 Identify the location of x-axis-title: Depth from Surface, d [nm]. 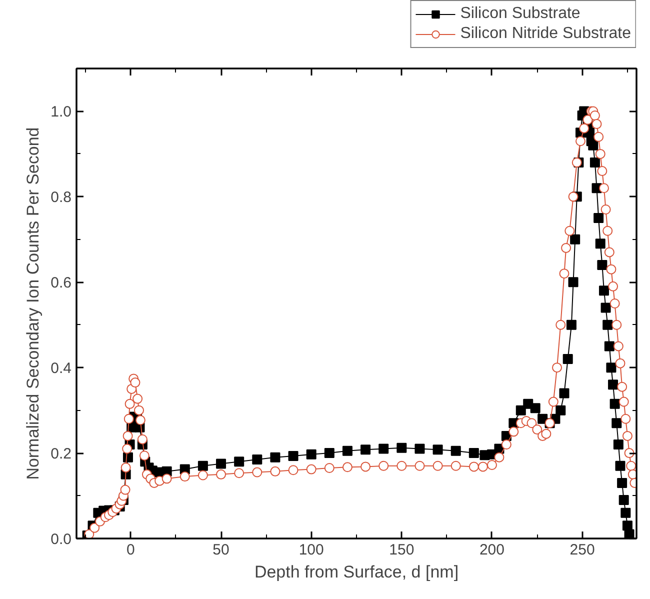
(356, 572).